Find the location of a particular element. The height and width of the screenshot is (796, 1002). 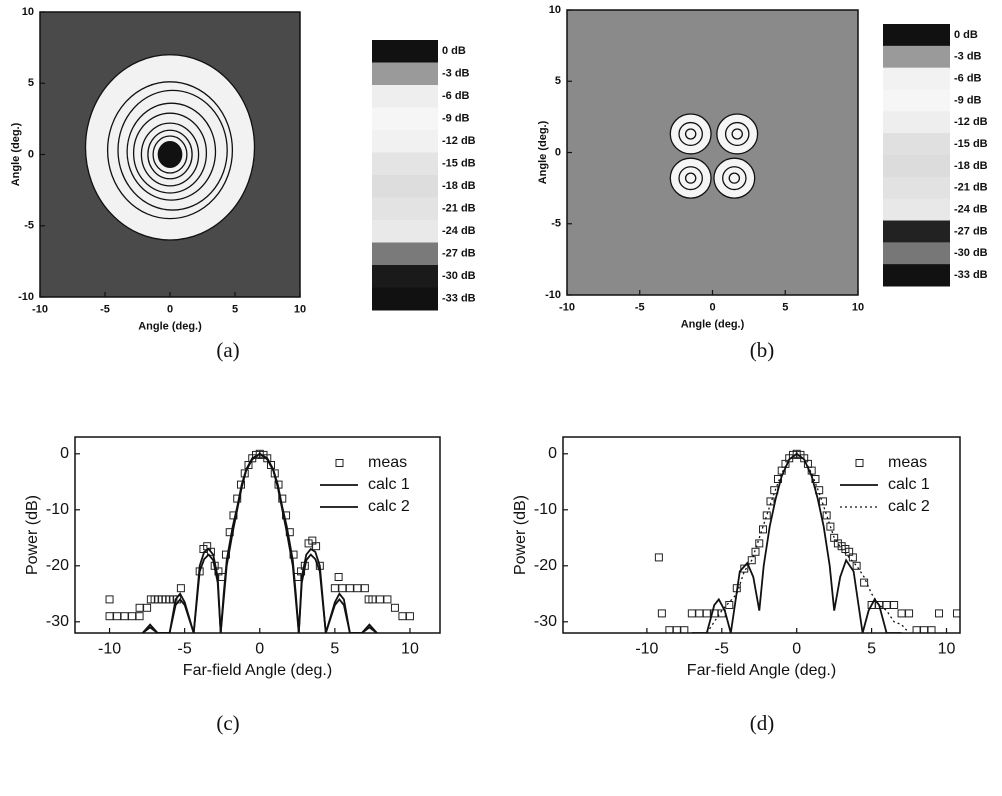

plot-frame is located at coordinates (761, 535).